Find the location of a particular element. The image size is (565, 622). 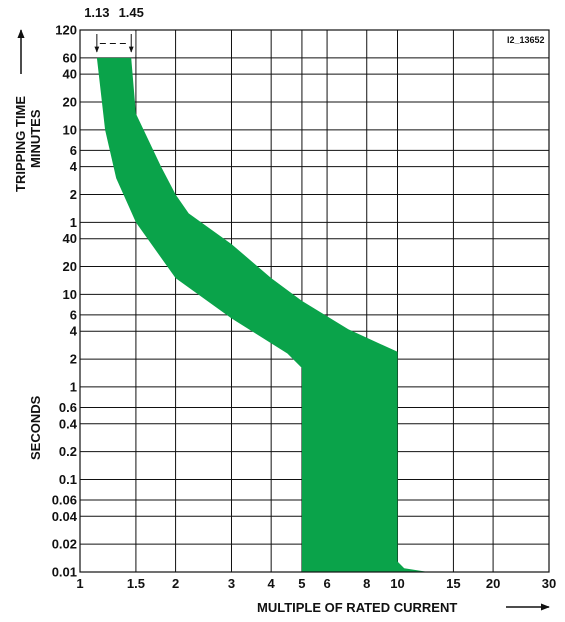

x-tick-label: 1.5 is located at coordinates (136, 583).